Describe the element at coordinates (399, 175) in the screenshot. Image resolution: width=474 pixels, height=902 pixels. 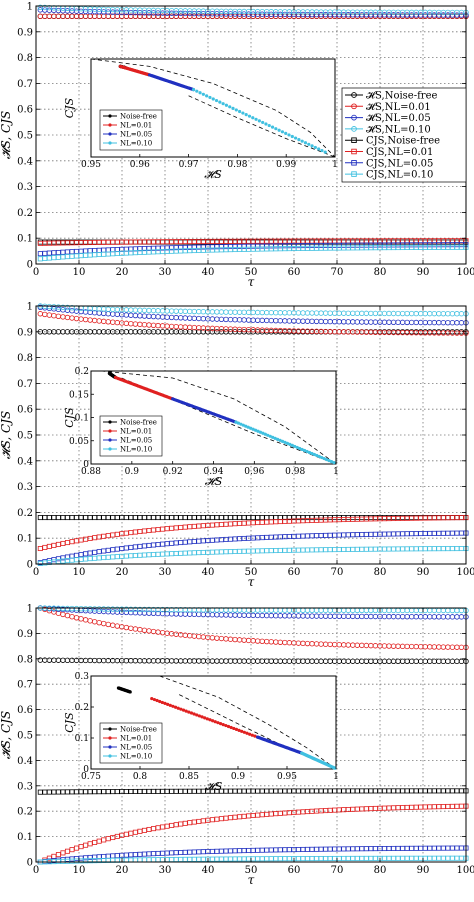
I see `legend-label: CJS,NL=0.10` at that location.